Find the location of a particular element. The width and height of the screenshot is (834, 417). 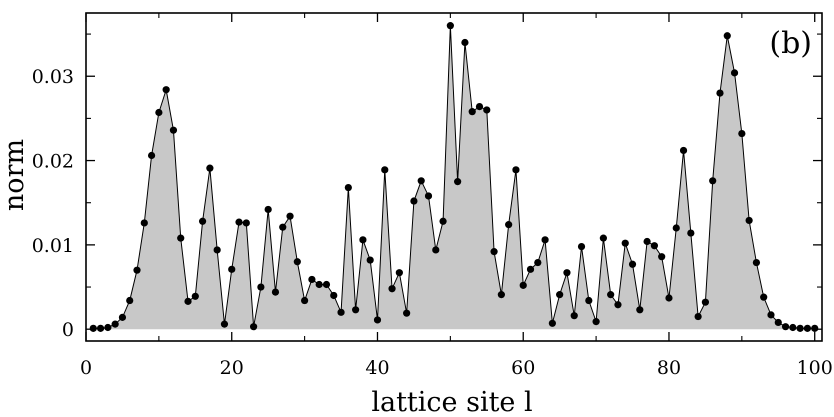

y-tick-label-1: 0.01 is located at coordinates (53, 246).